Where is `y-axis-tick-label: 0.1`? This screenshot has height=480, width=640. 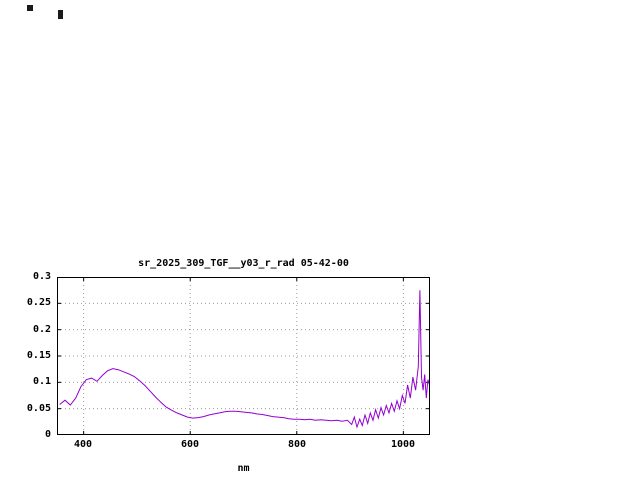 y-axis-tick-label: 0.1 is located at coordinates (41, 381).